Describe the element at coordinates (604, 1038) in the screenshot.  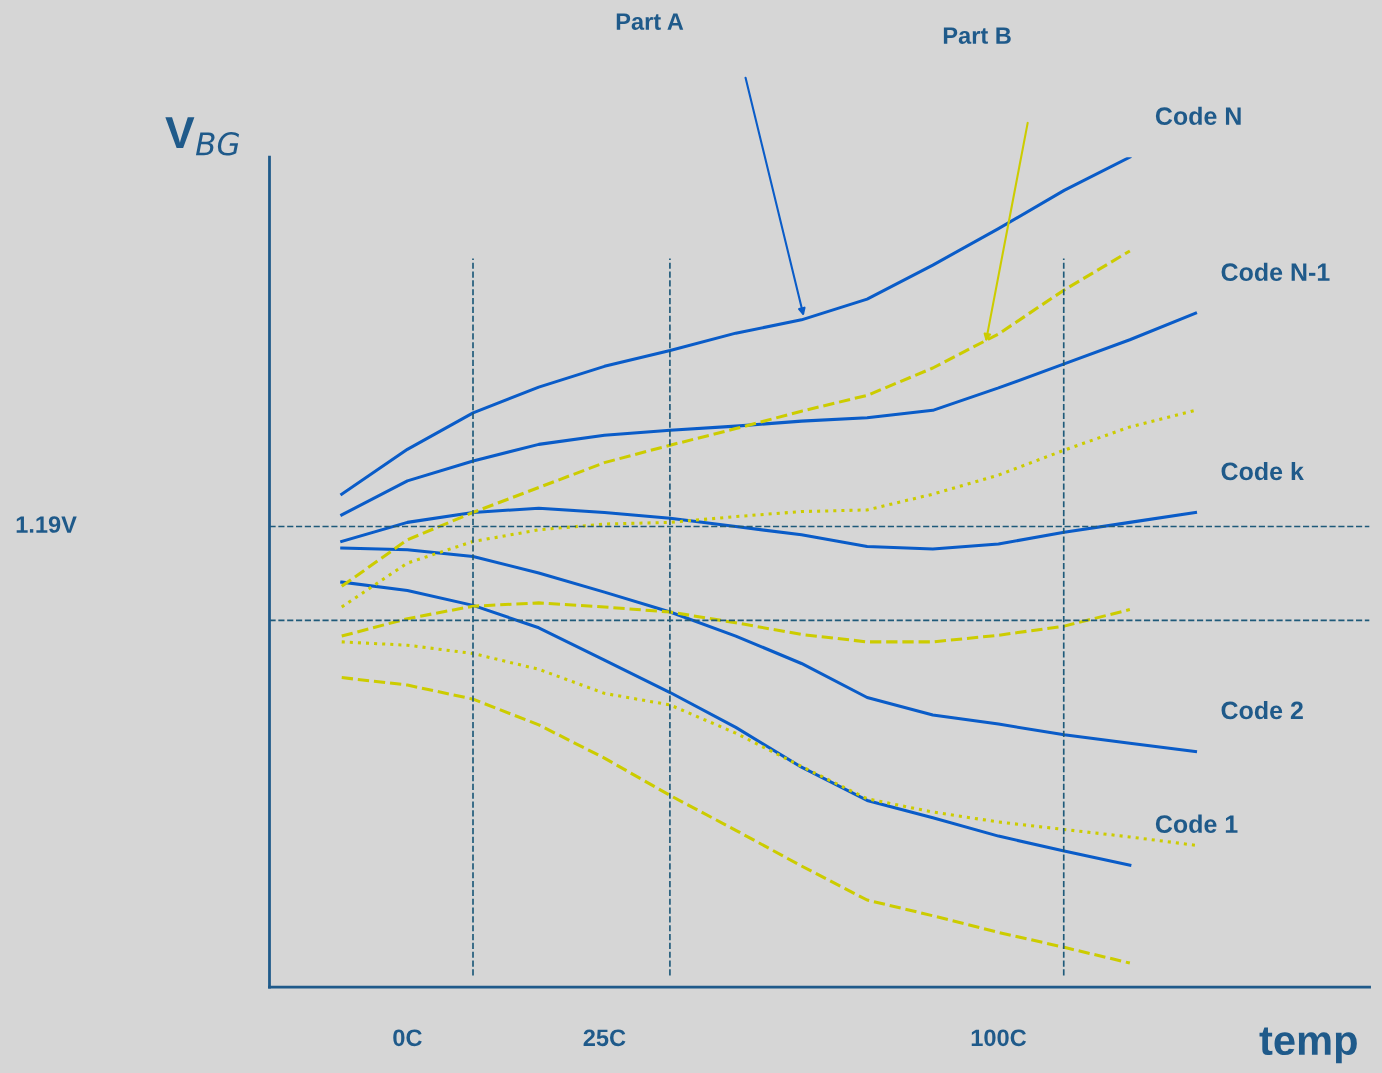
I see `x-tick-label: 25C` at that location.